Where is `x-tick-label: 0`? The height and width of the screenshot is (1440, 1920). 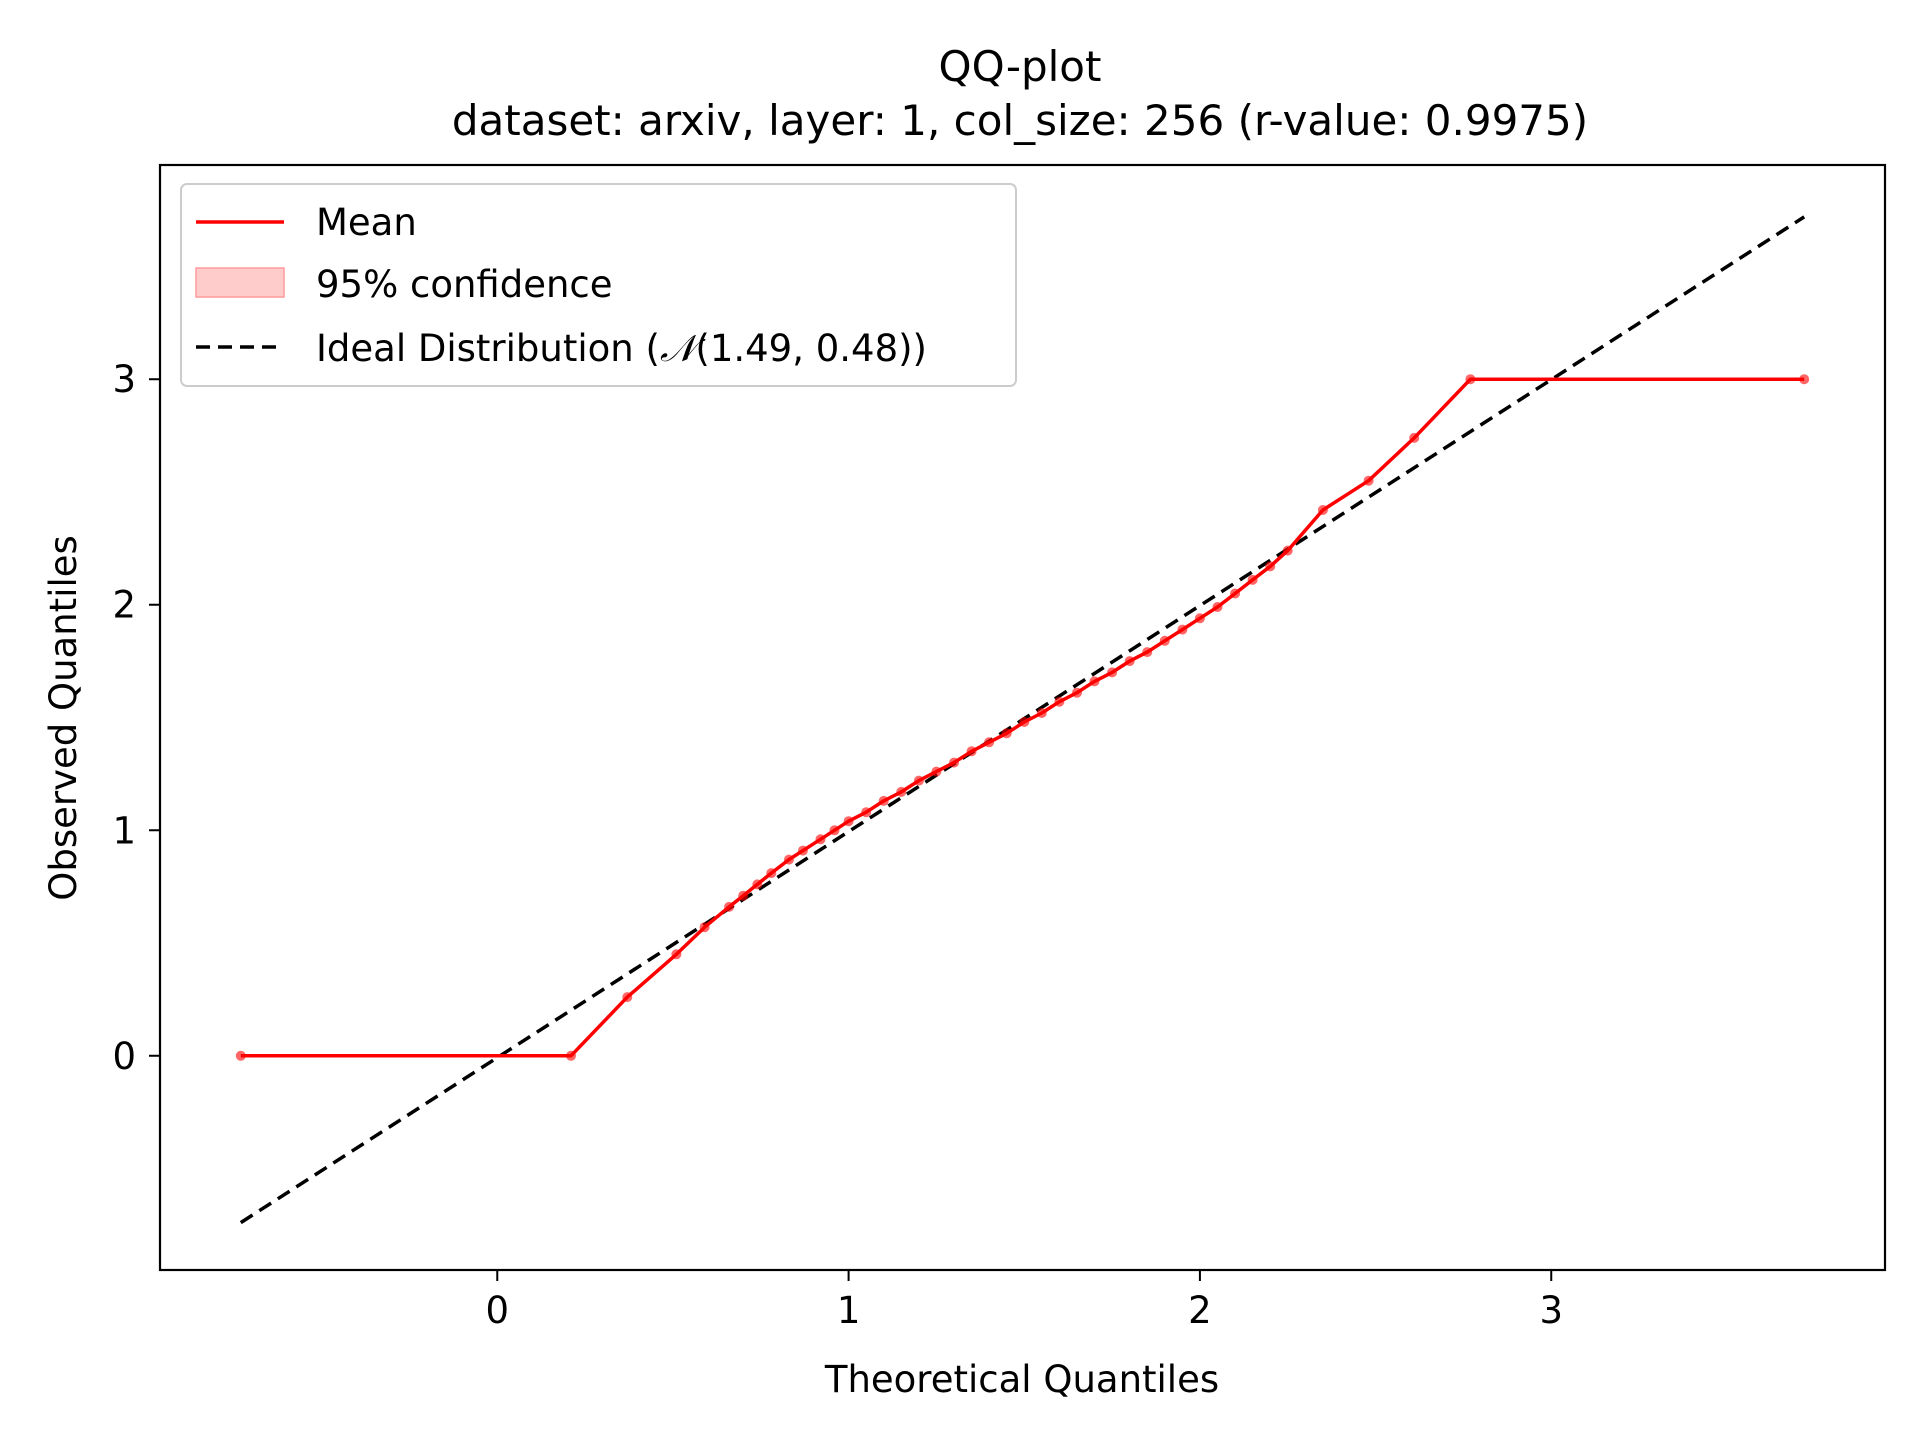
x-tick-label: 0 is located at coordinates (497, 1310).